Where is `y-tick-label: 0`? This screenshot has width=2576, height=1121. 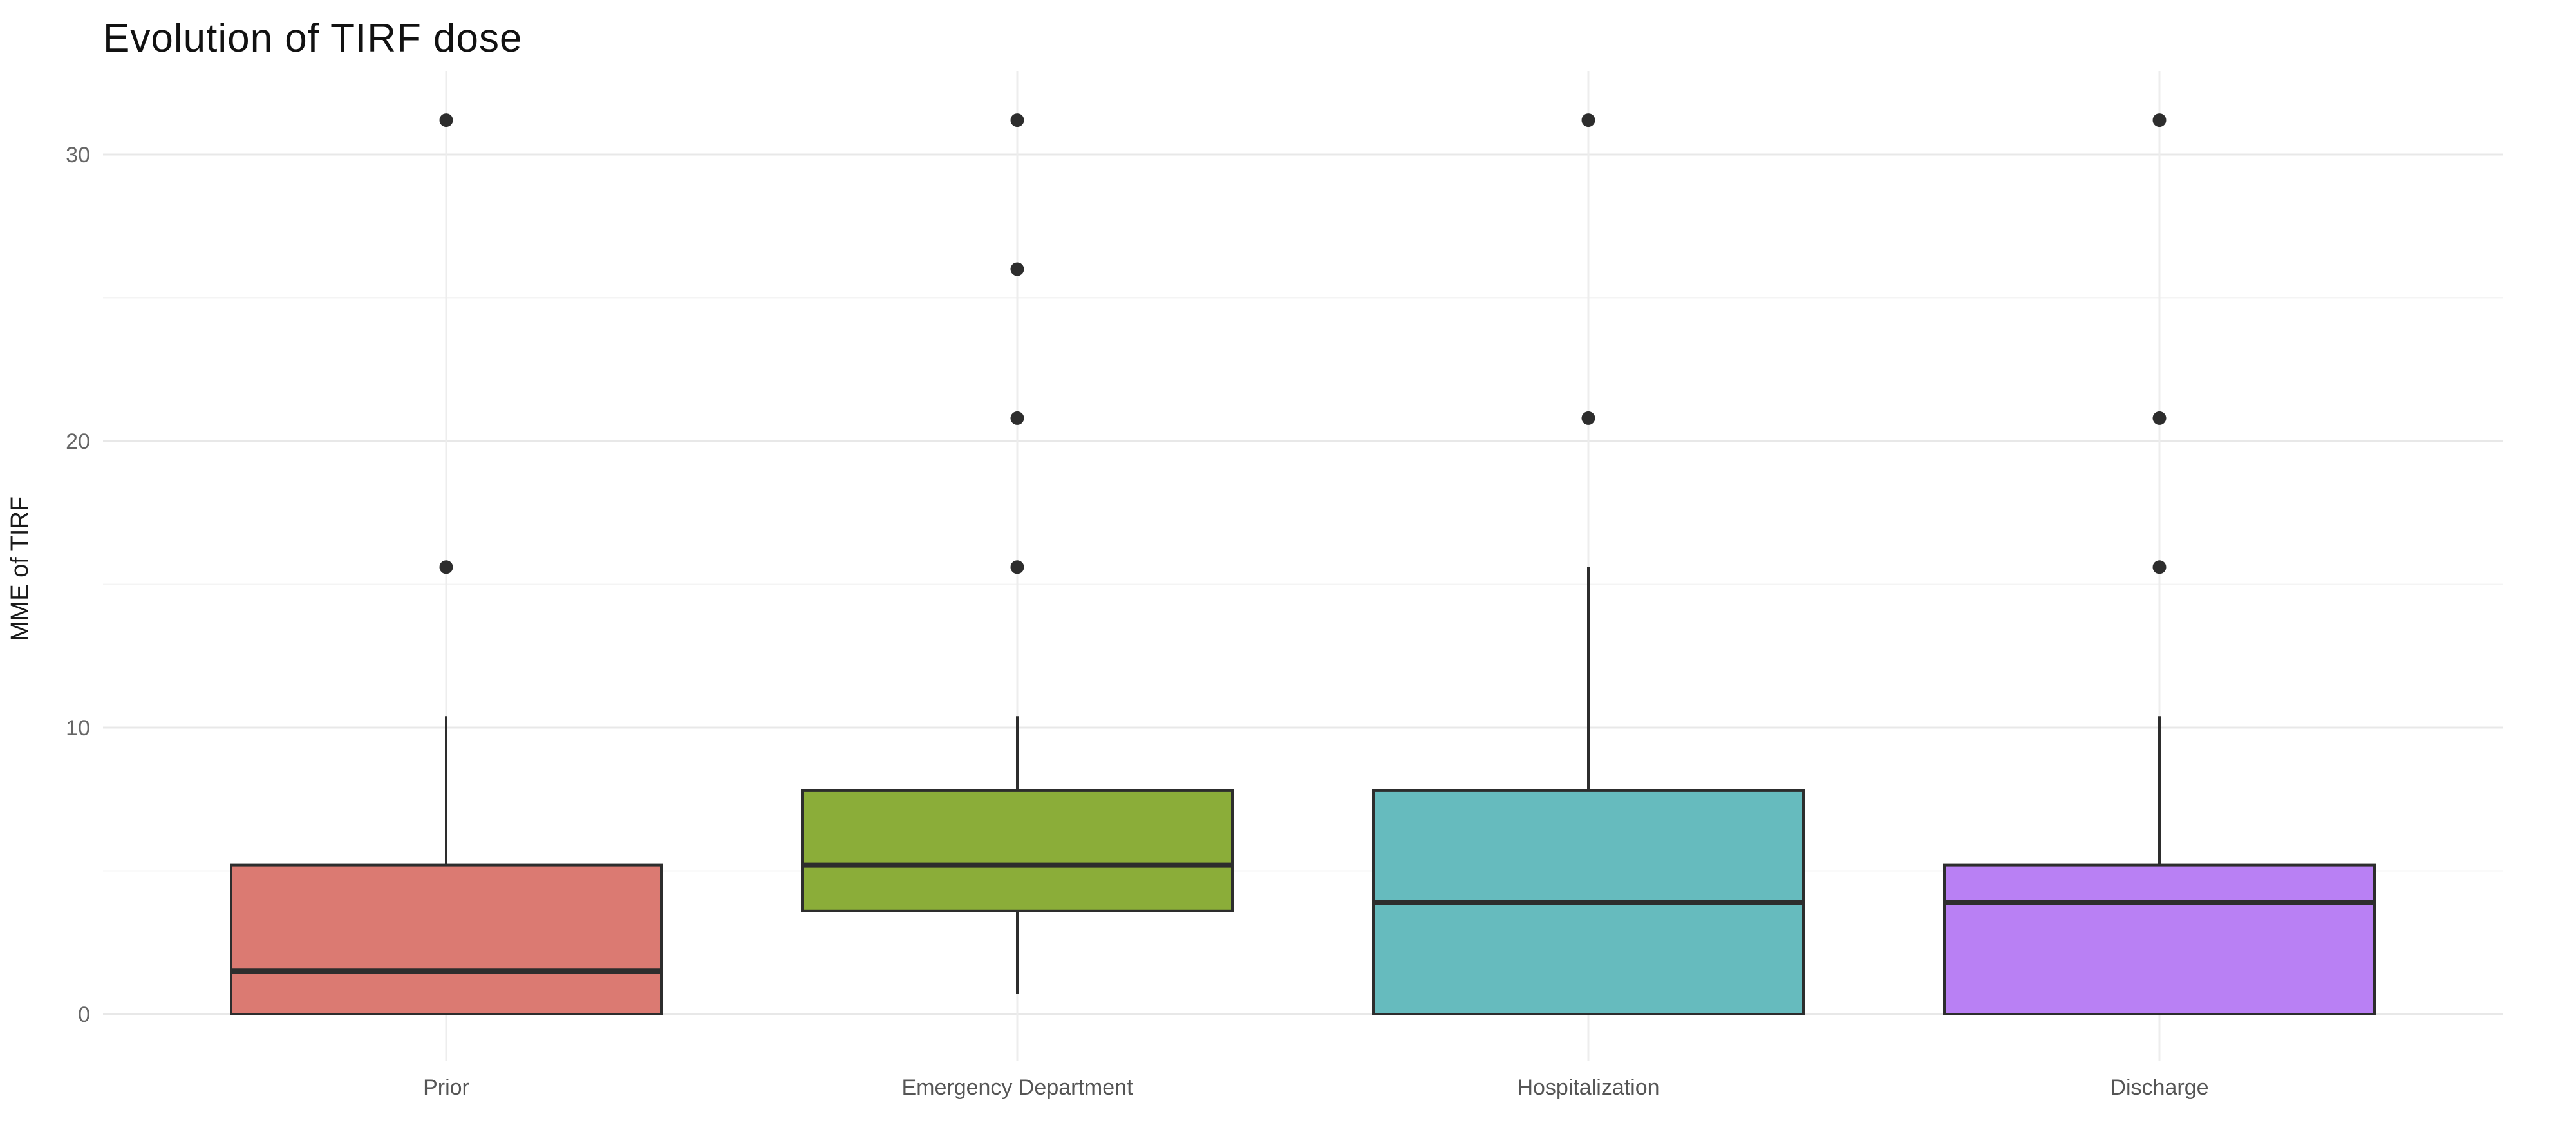
y-tick-label: 0 is located at coordinates (84, 1015).